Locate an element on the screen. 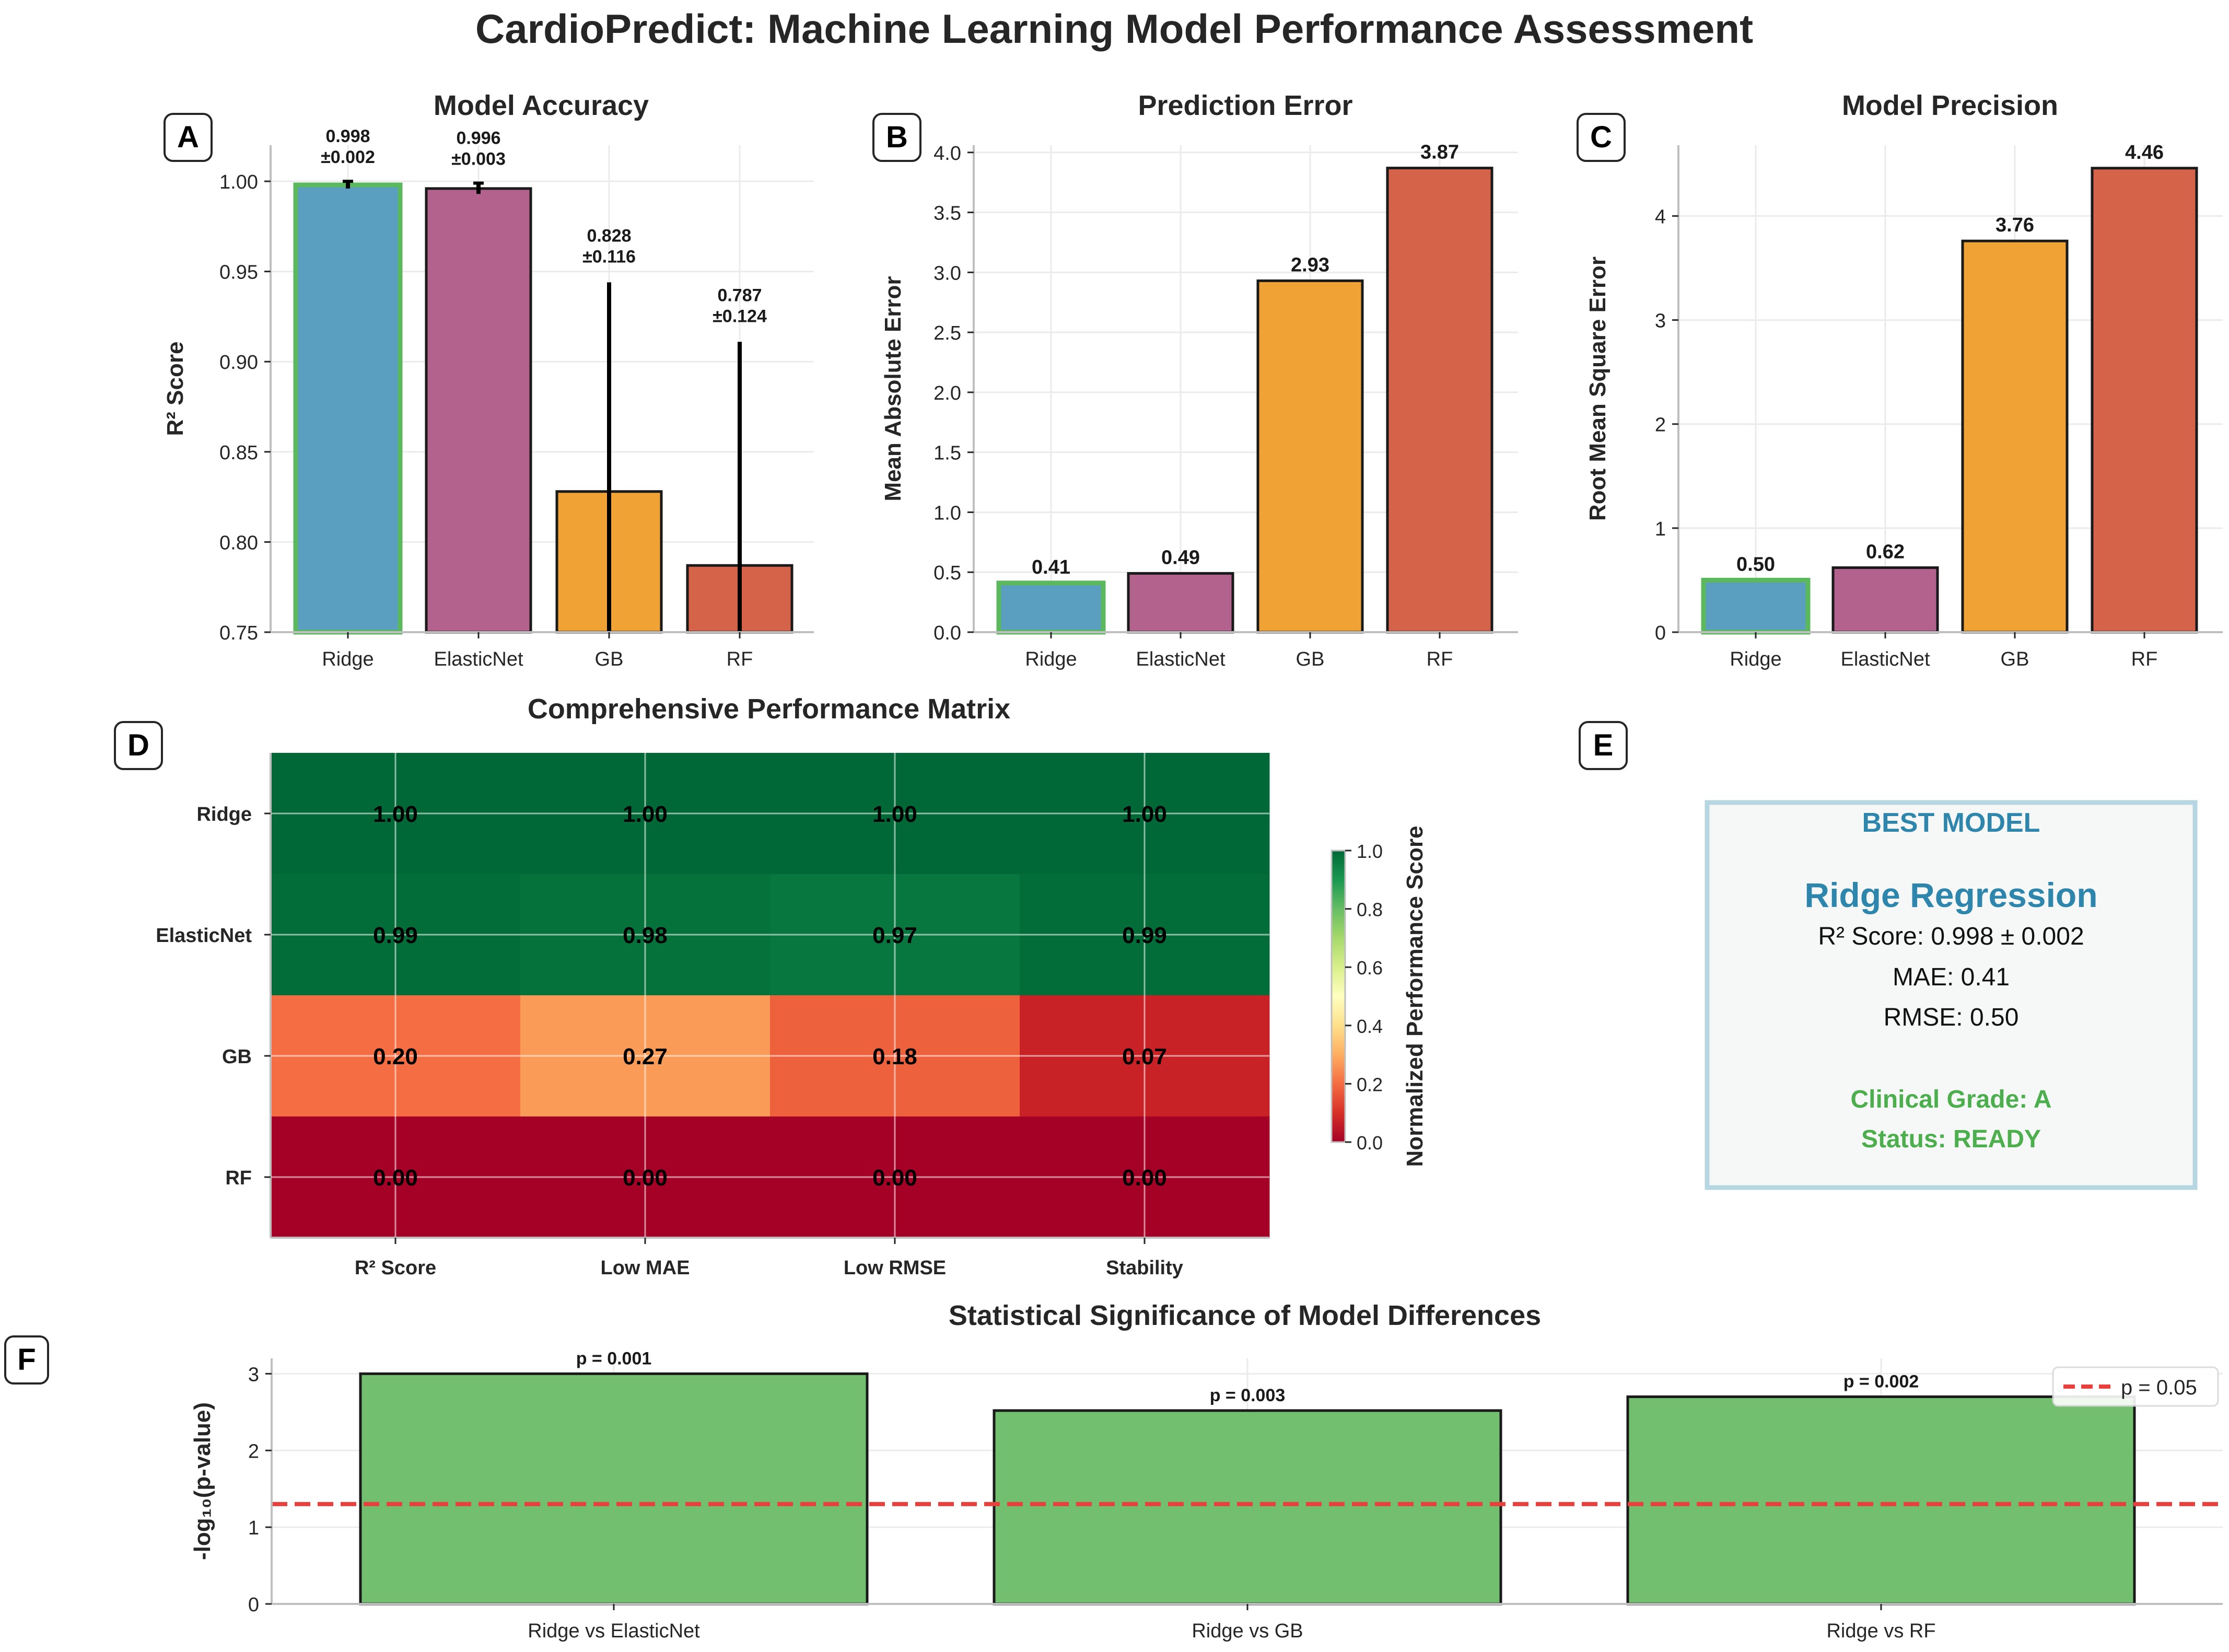 This screenshot has height=1652, width=2229. heatmap-col-label-r-score: R² Score is located at coordinates (395, 1268).